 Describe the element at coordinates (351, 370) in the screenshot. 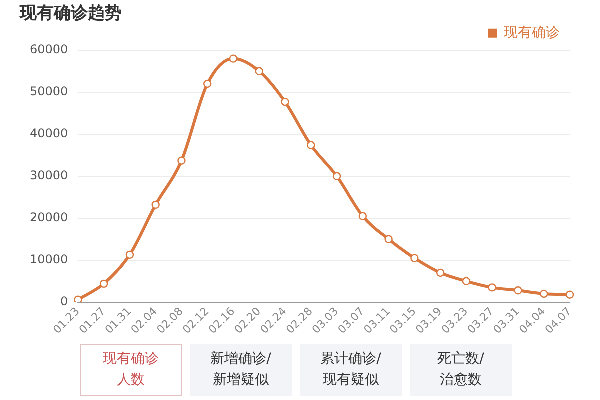

I see `text: 累计确诊/现有疑似` at that location.